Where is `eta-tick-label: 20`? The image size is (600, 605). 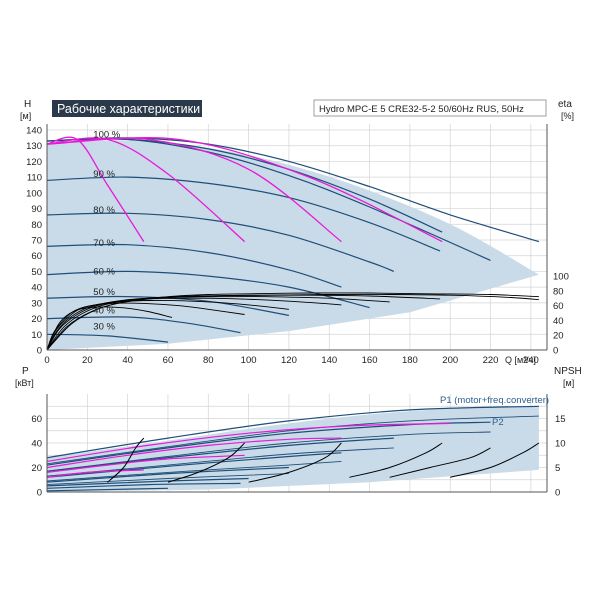 eta-tick-label: 20 is located at coordinates (558, 336).